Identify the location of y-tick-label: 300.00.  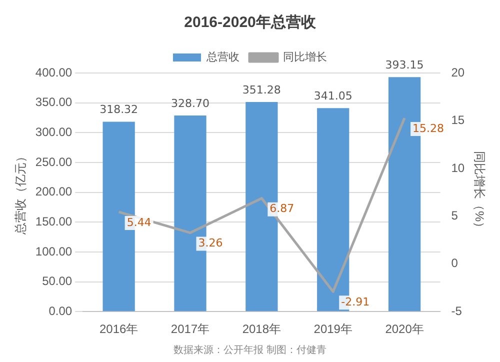
(53, 131).